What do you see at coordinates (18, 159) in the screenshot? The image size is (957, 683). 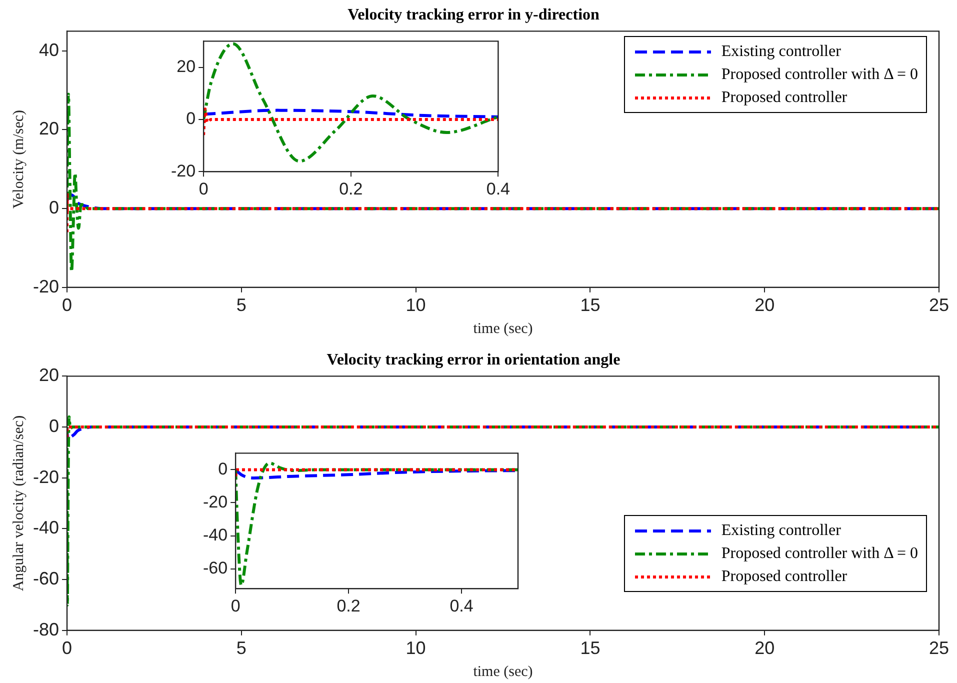 I see `y-axis-title: Velocity (m/sec)` at bounding box center [18, 159].